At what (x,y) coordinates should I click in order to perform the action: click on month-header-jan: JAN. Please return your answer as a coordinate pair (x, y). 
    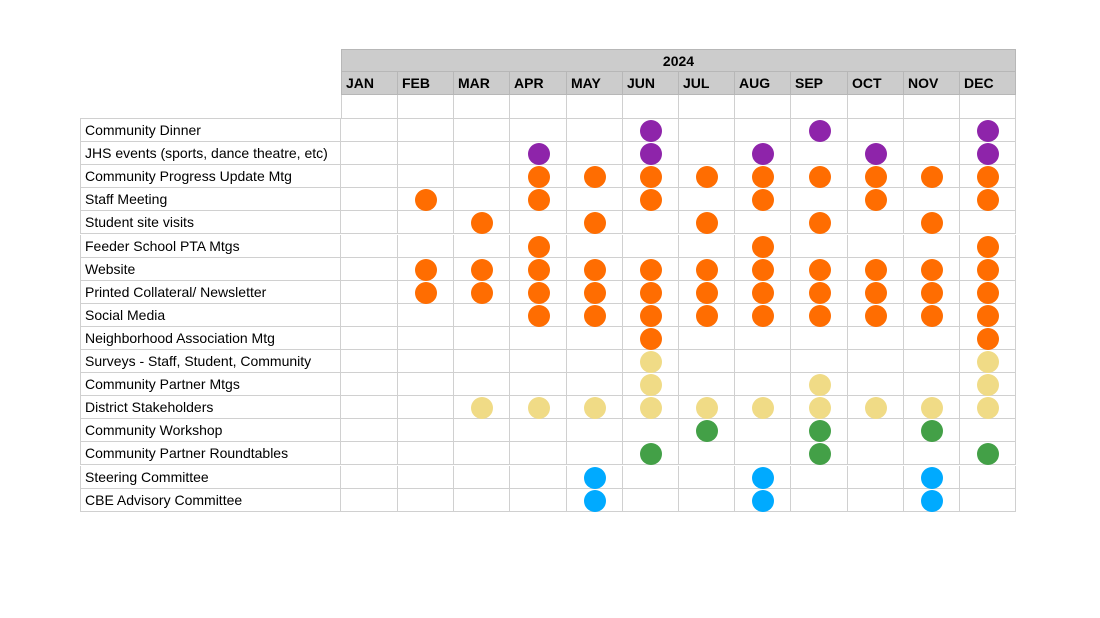
    Looking at the image, I should click on (369, 83).